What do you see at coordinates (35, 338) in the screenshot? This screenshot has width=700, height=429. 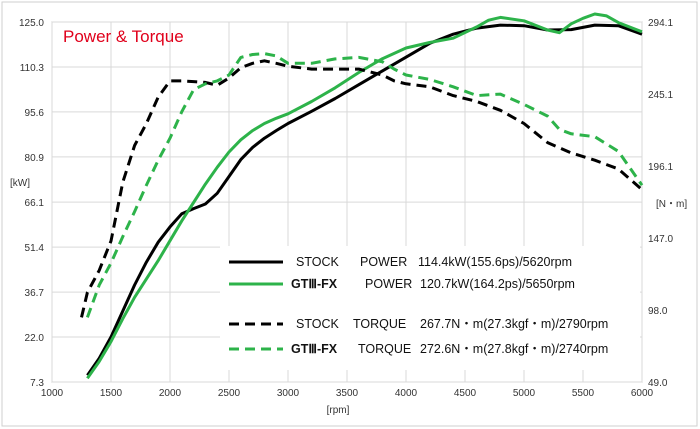 I see `left-tick-label: 22.0` at bounding box center [35, 338].